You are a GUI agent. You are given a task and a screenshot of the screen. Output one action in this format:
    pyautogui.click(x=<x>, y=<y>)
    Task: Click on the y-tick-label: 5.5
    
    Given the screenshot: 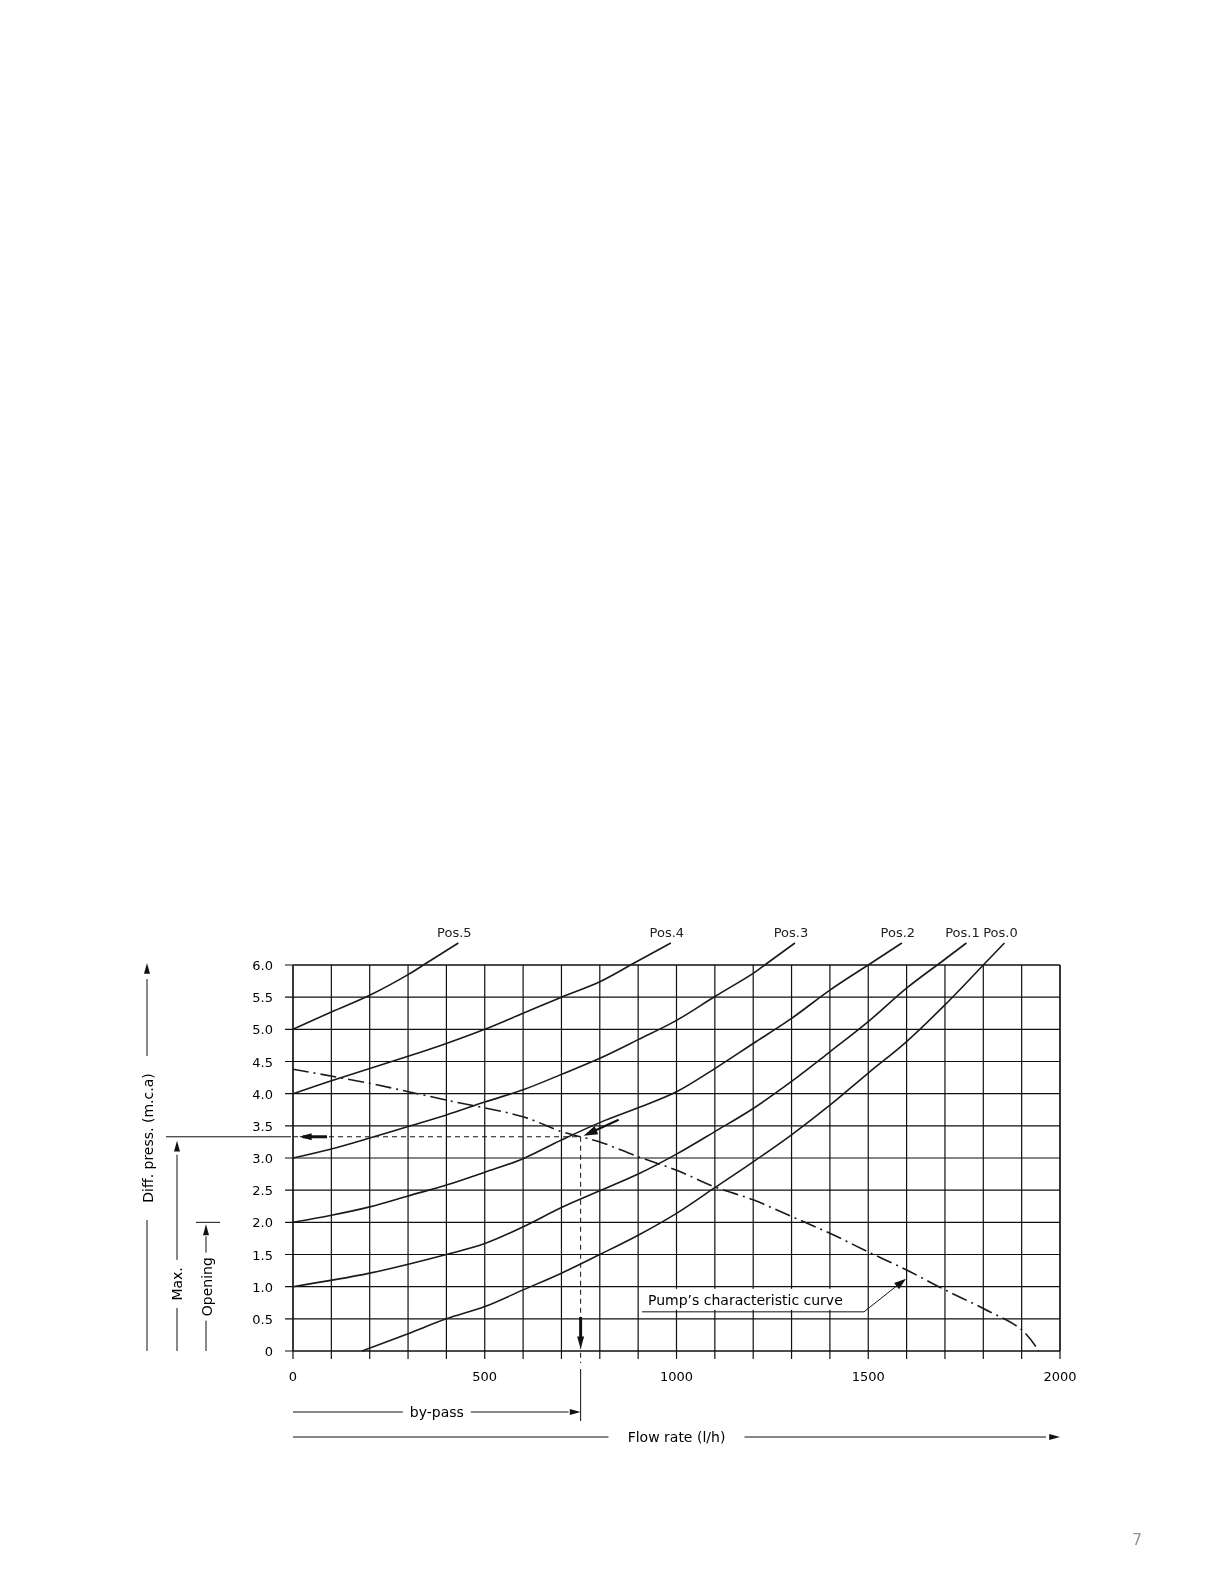 What is the action you would take?
    pyautogui.click(x=262, y=998)
    